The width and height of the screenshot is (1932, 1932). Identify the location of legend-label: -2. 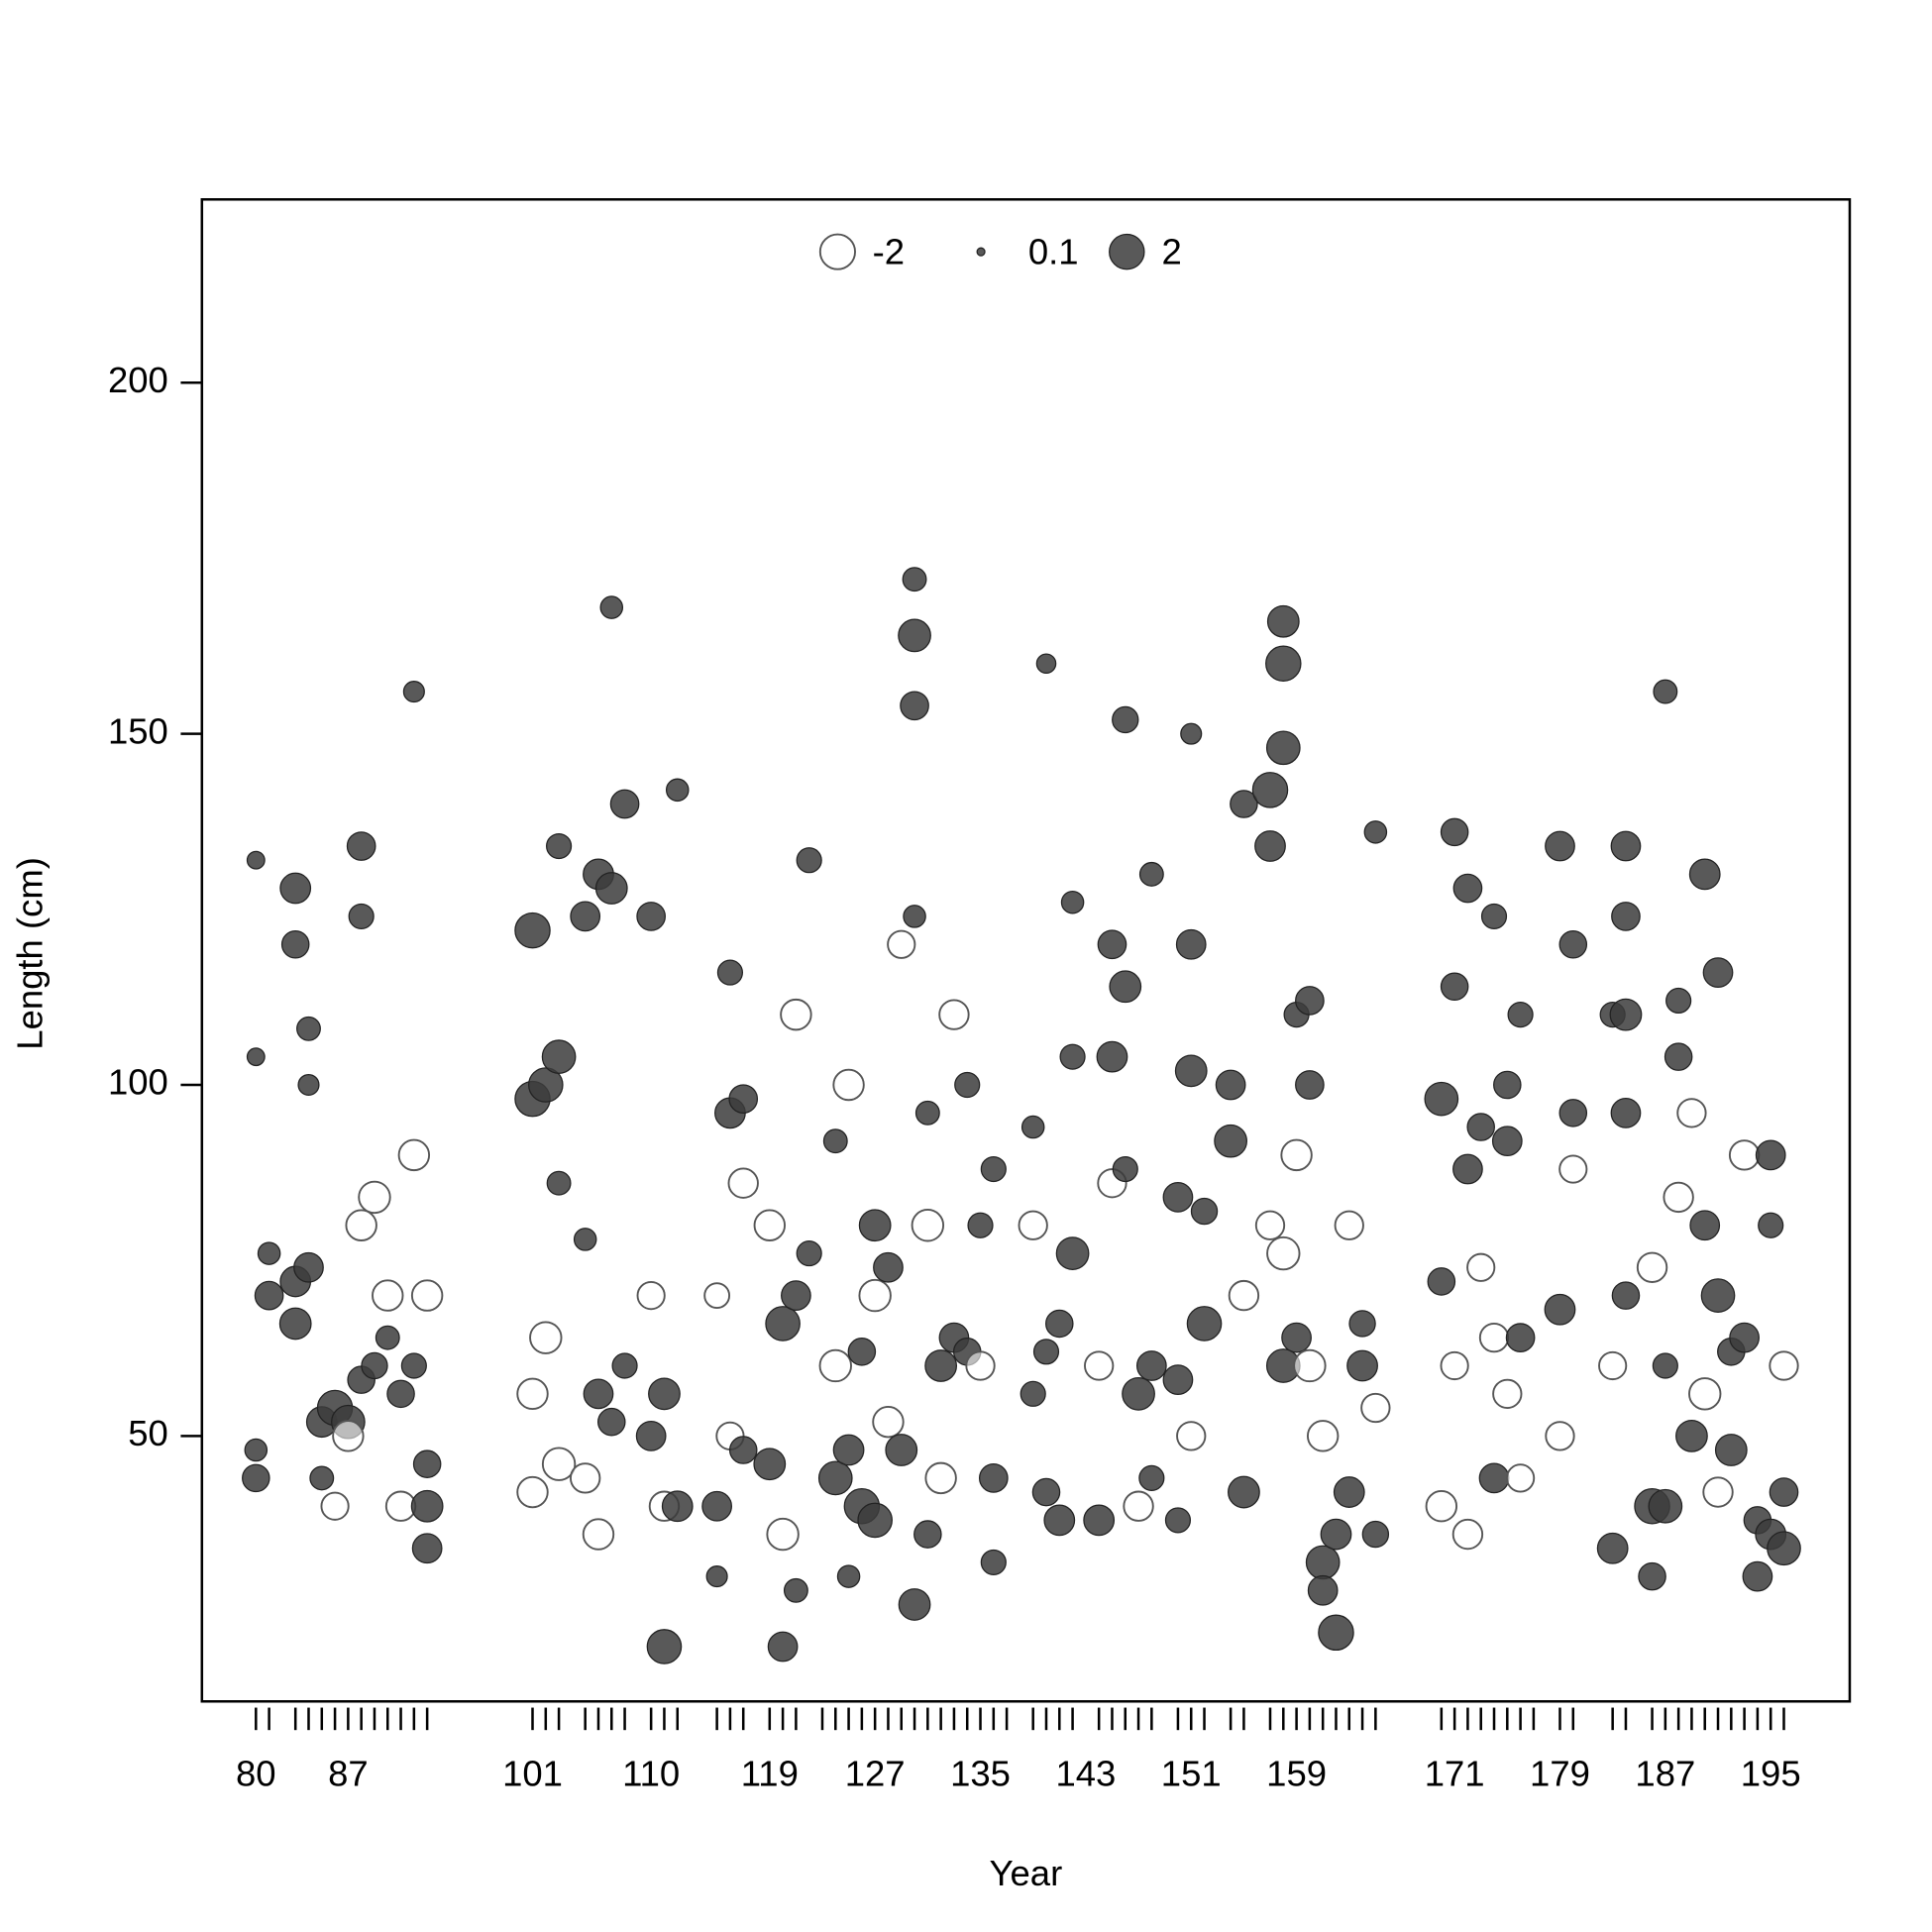
(889, 251).